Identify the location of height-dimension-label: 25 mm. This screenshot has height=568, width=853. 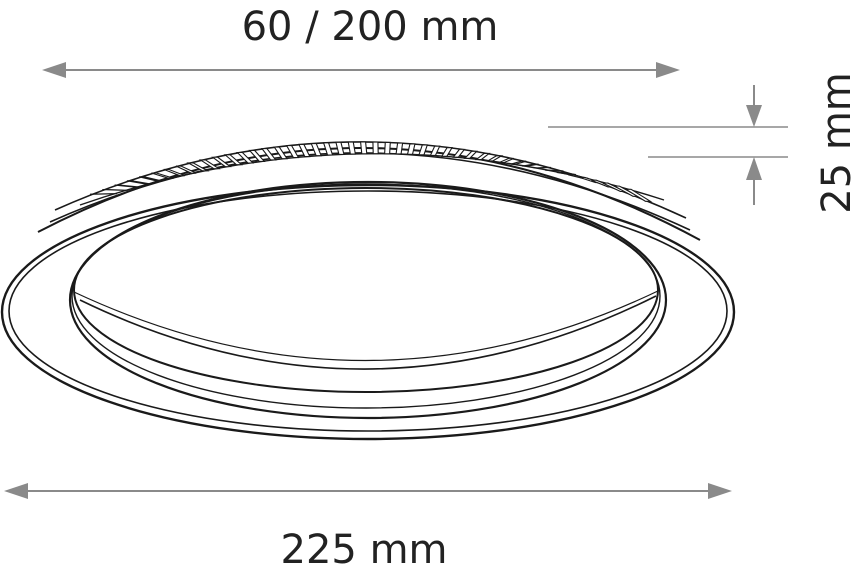
(833, 143).